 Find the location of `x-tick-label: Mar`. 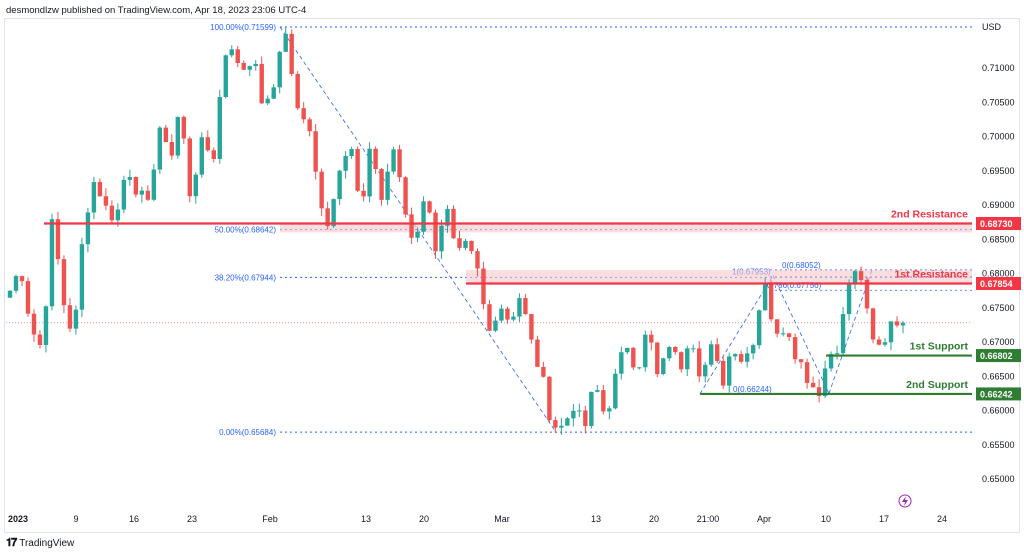

x-tick-label: Mar is located at coordinates (502, 519).